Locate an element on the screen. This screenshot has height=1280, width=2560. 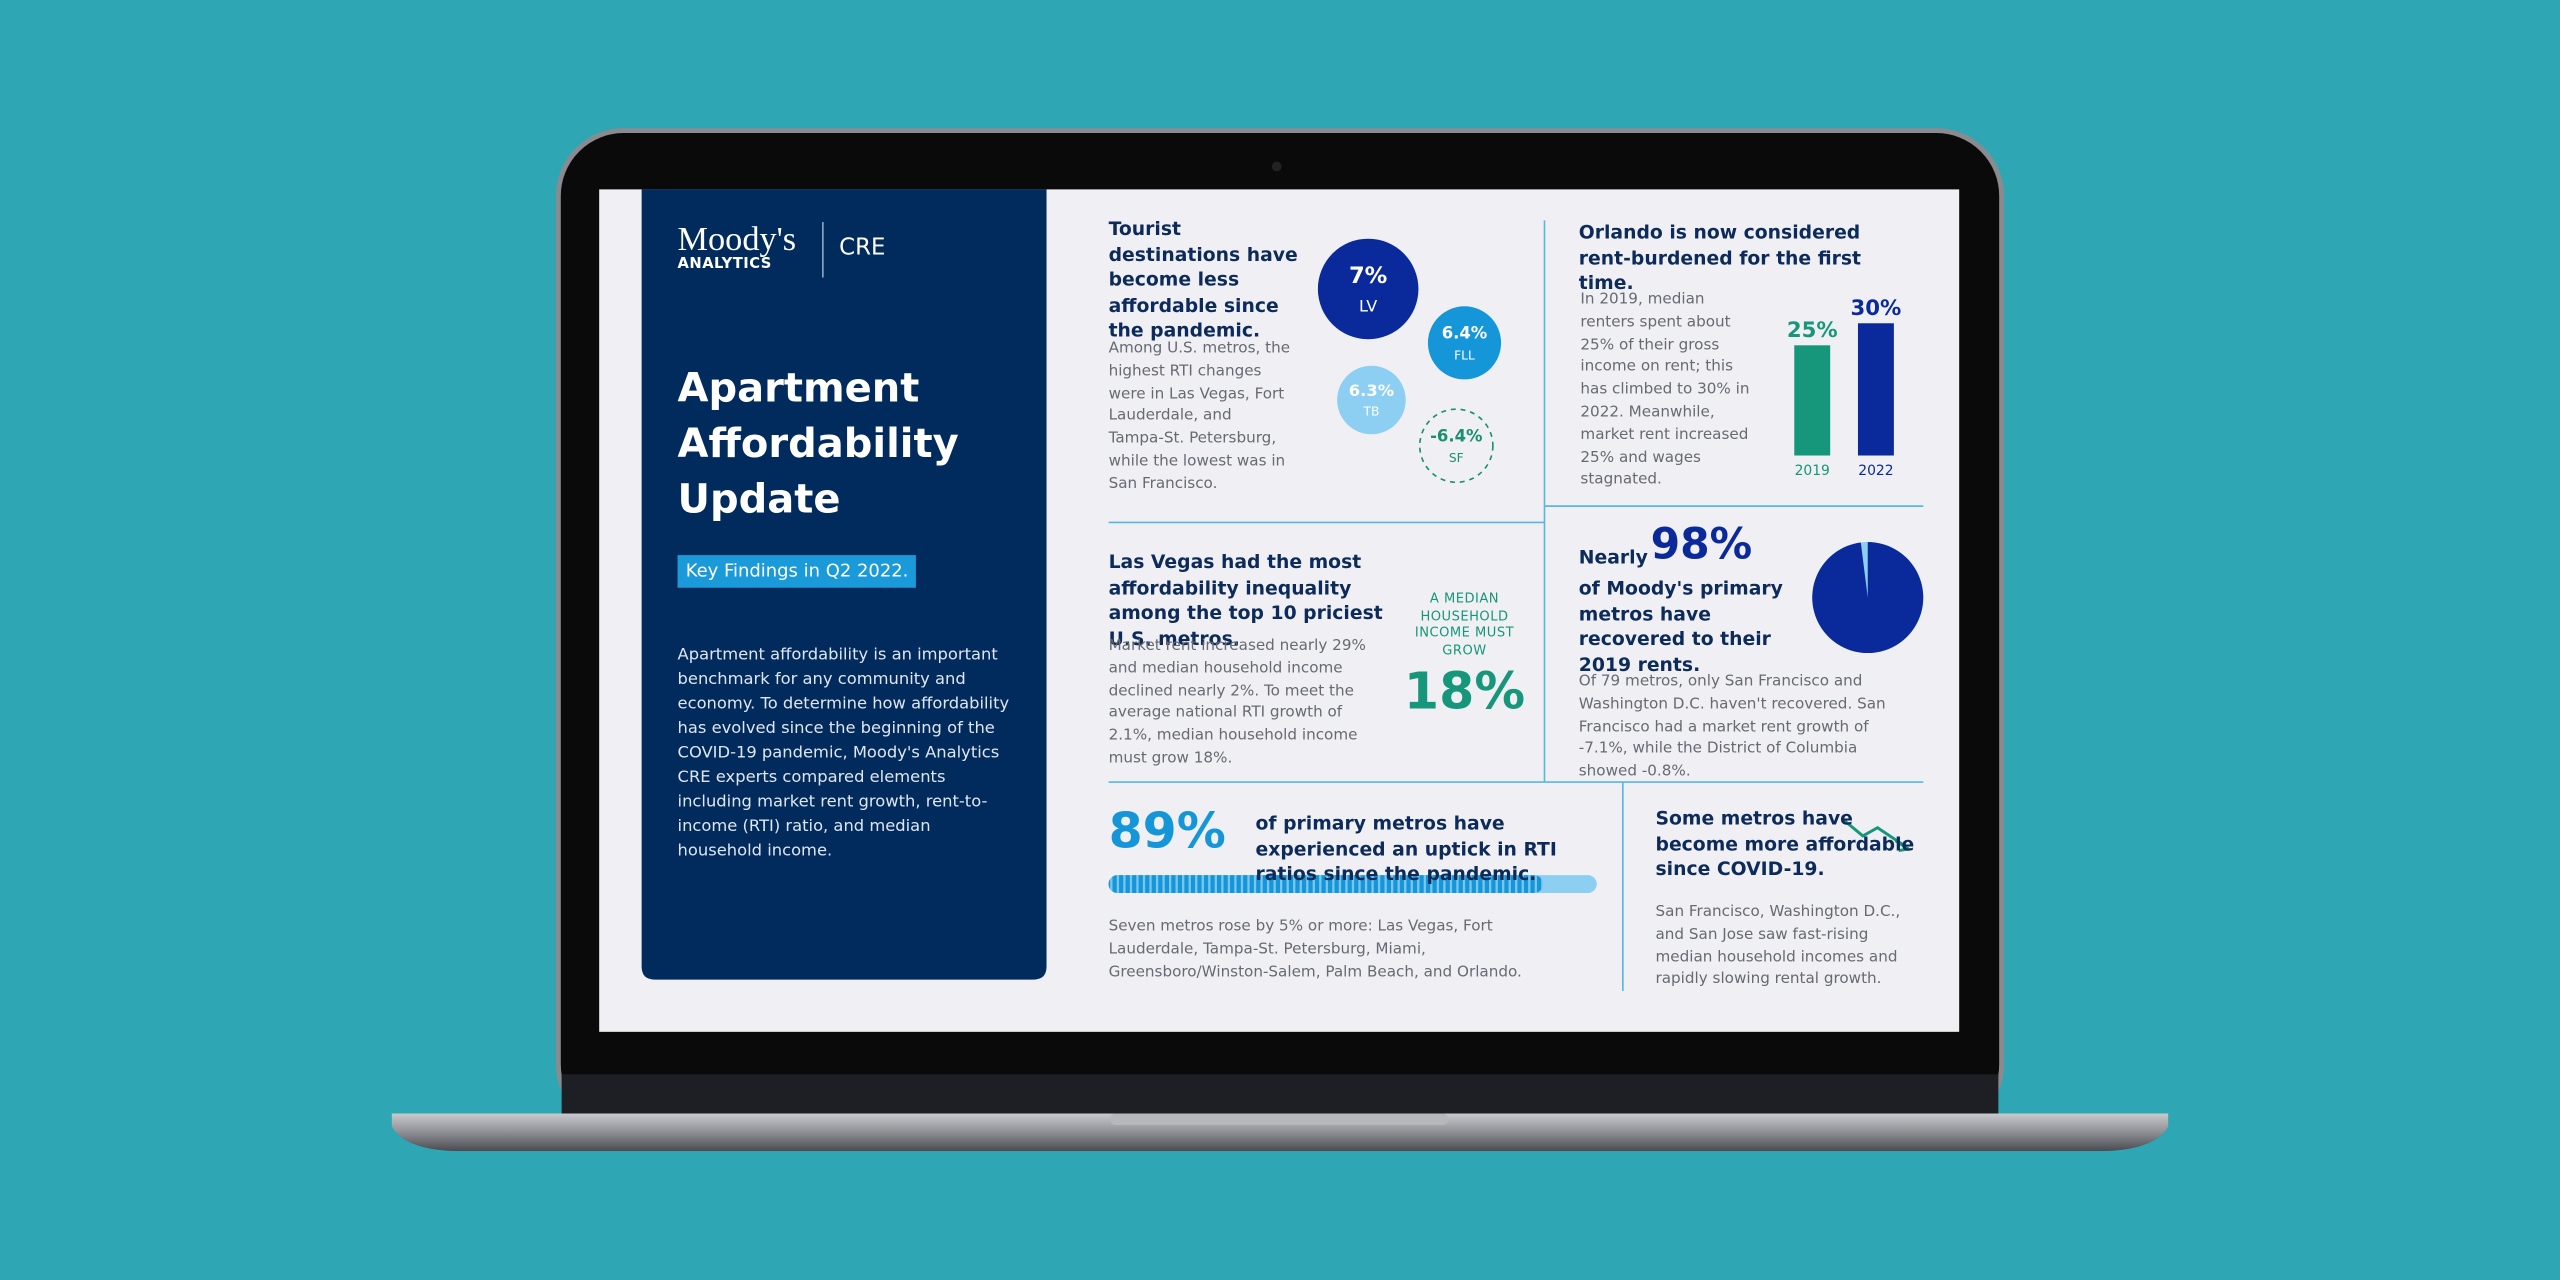
bubble-metro: FLL is located at coordinates (1464, 355).